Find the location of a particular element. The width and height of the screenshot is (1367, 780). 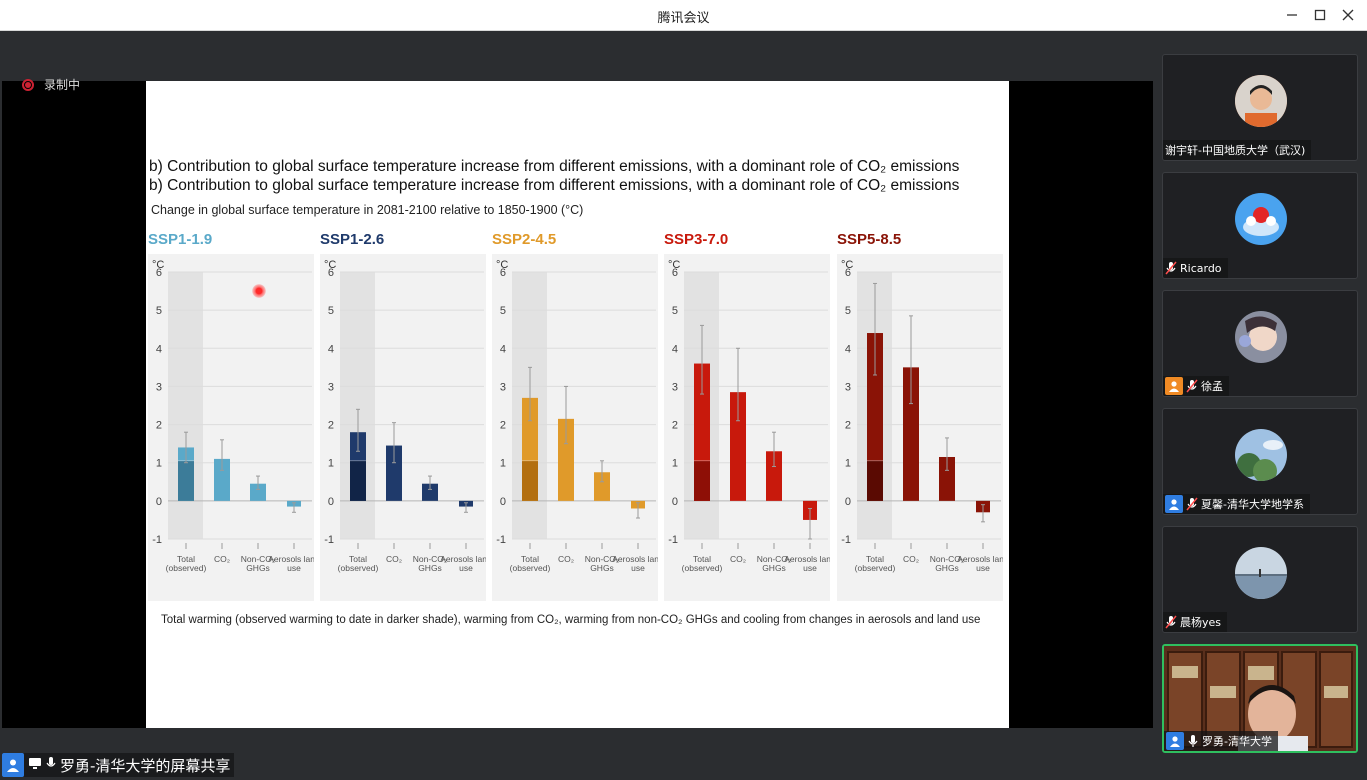

minimize-icon is located at coordinates (1292, 15).